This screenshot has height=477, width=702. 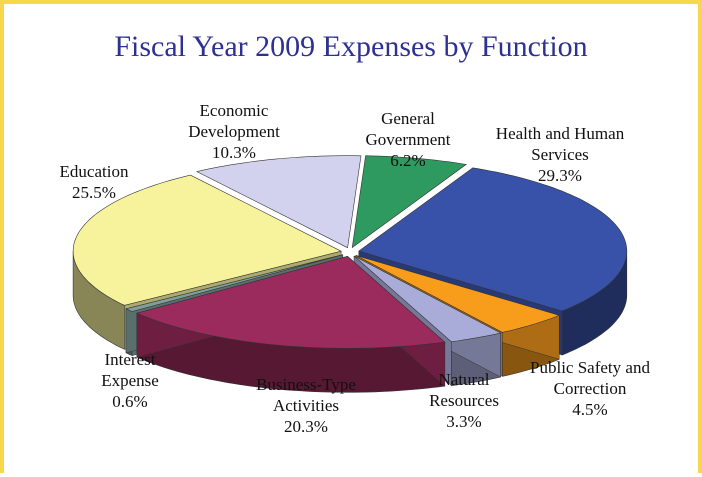 What do you see at coordinates (130, 401) in the screenshot?
I see `value-label: 0.6%` at bounding box center [130, 401].